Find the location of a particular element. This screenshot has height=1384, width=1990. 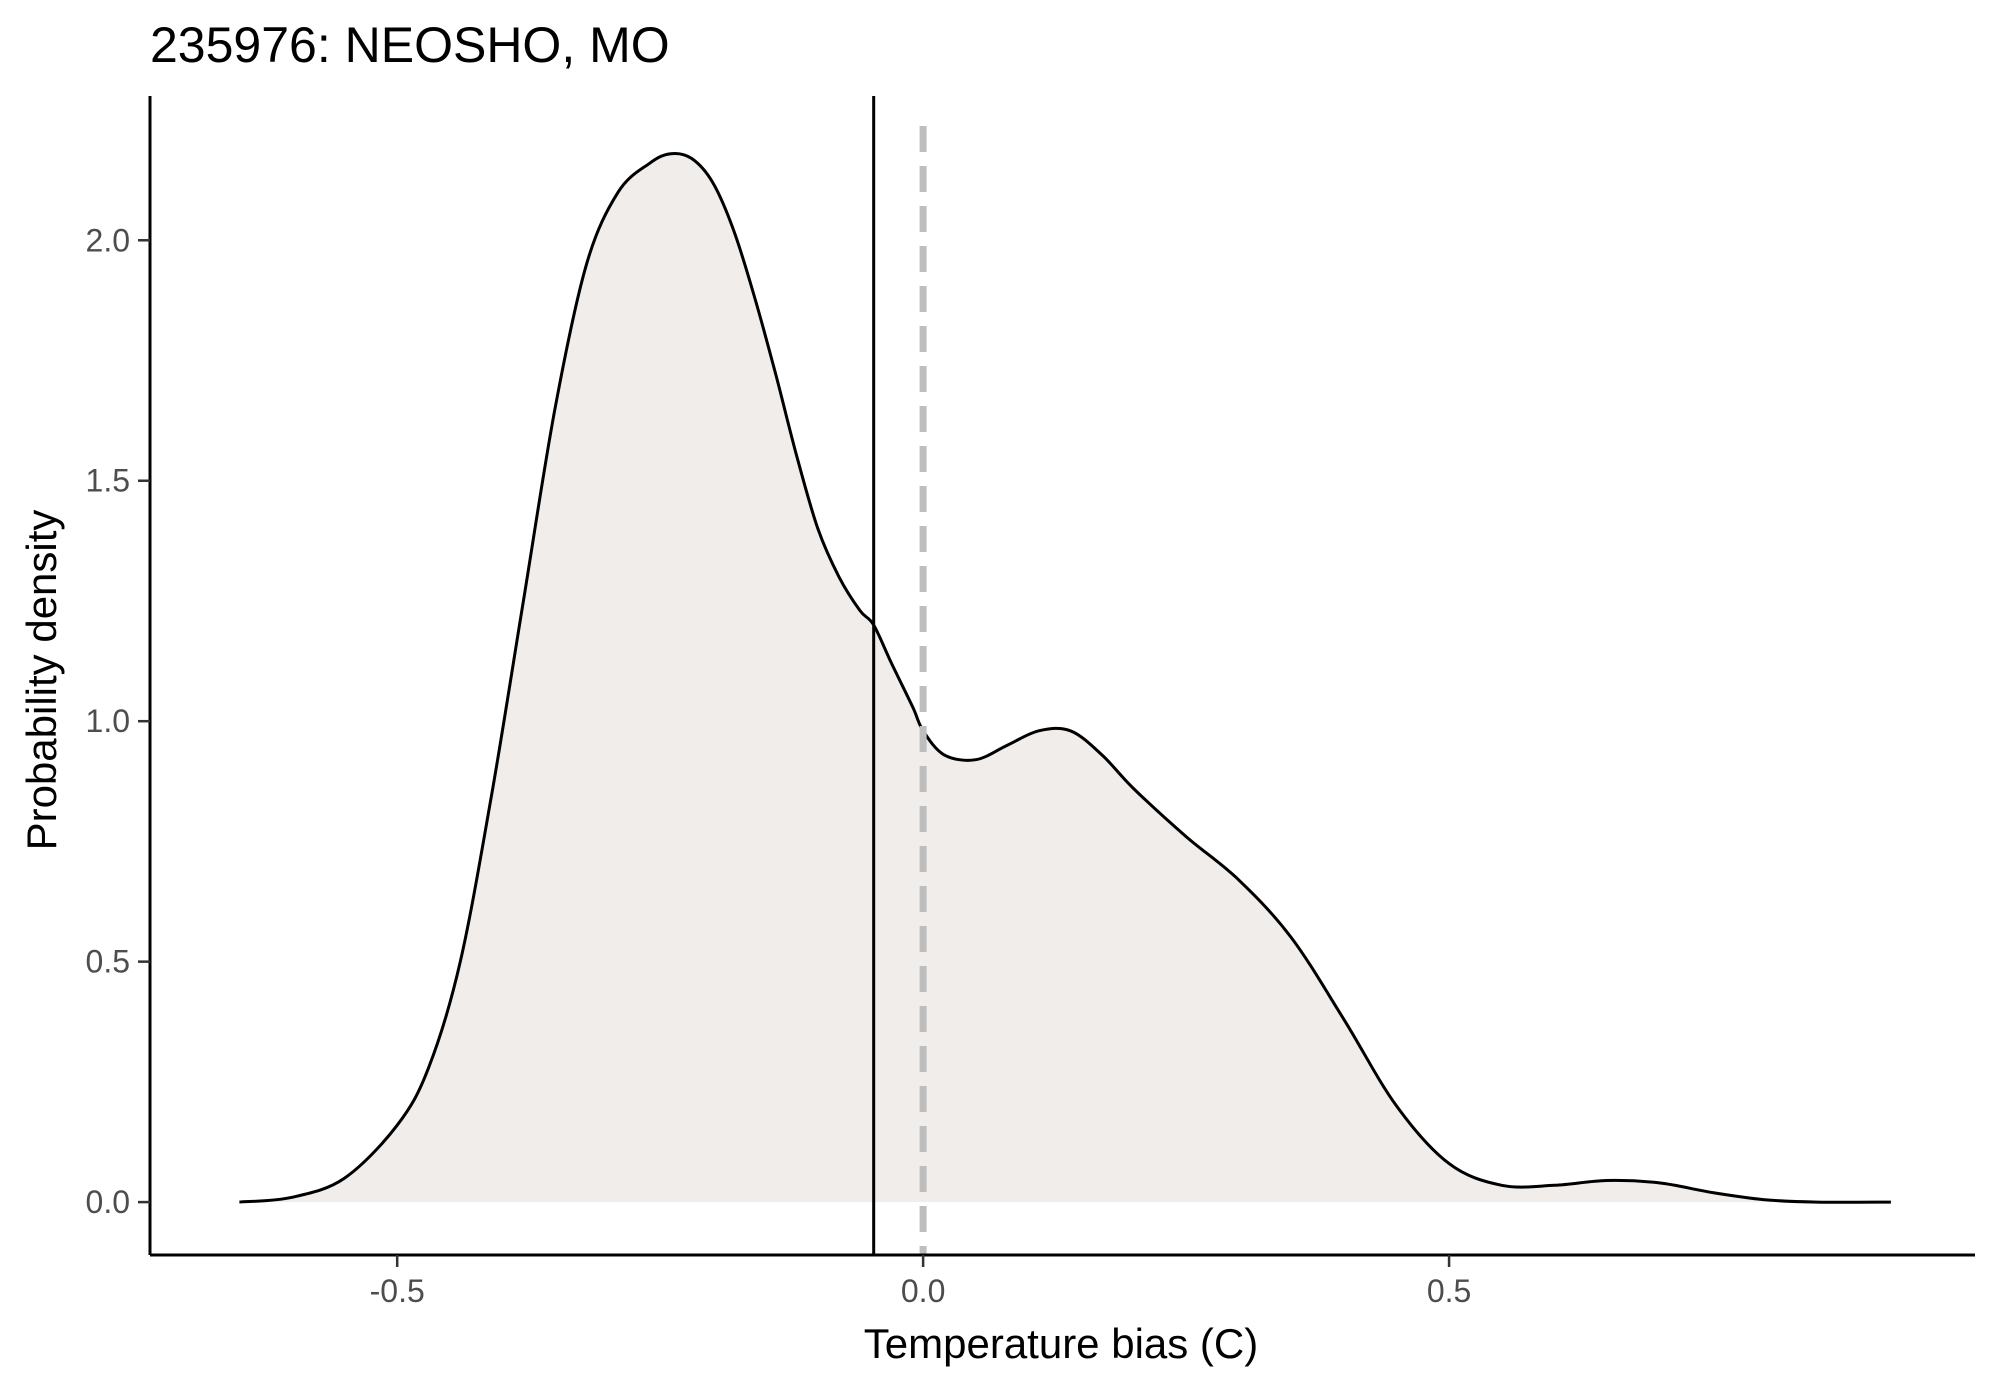

y-tick-label: 1.5 is located at coordinates (108, 481).